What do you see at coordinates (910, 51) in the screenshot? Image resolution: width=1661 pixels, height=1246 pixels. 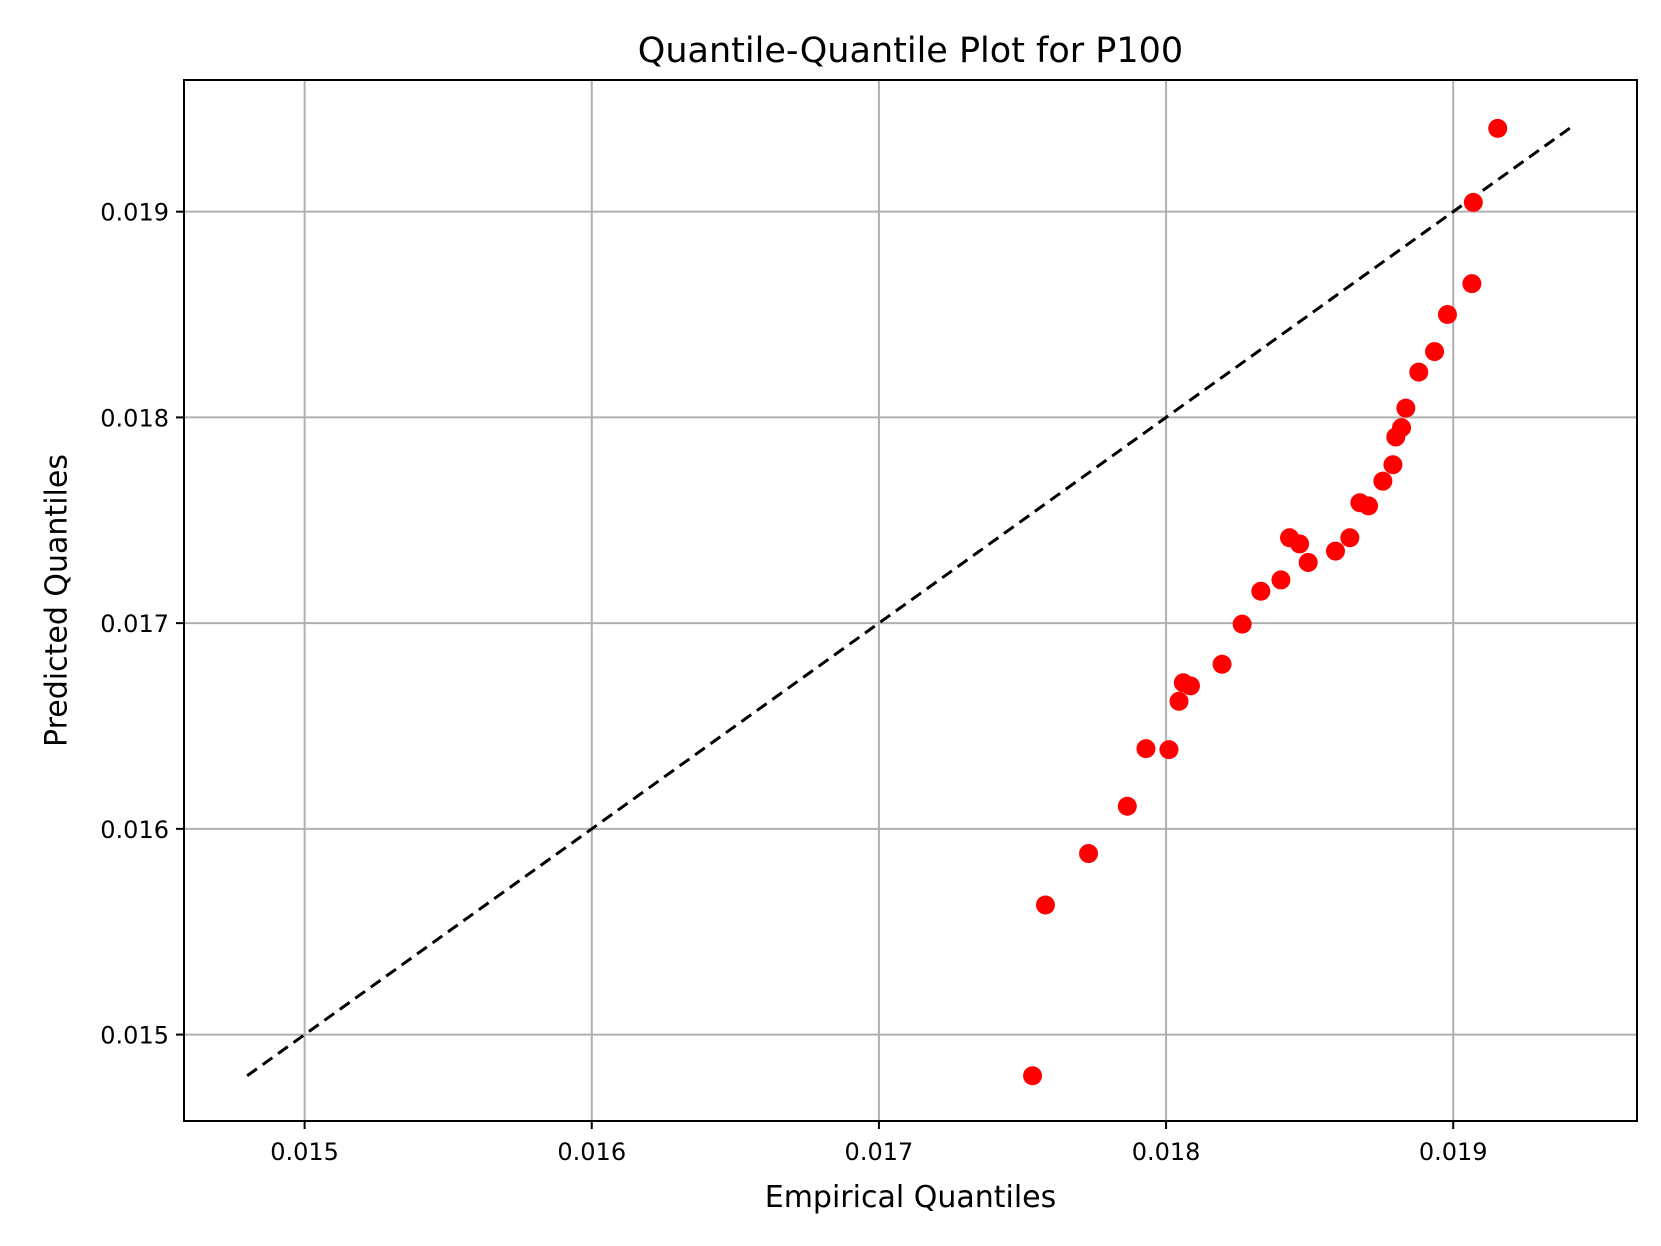 I see `chart-title: Quantile-Quantile Plot for P100` at bounding box center [910, 51].